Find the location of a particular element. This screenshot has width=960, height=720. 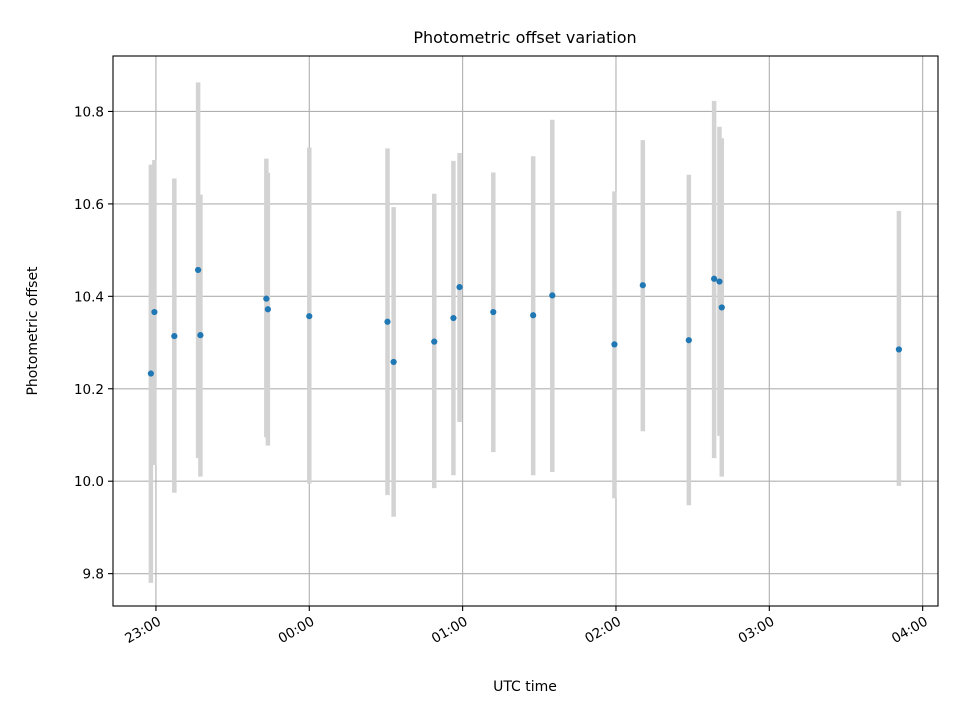

y-axis-label: Photometric offset is located at coordinates (33, 331).